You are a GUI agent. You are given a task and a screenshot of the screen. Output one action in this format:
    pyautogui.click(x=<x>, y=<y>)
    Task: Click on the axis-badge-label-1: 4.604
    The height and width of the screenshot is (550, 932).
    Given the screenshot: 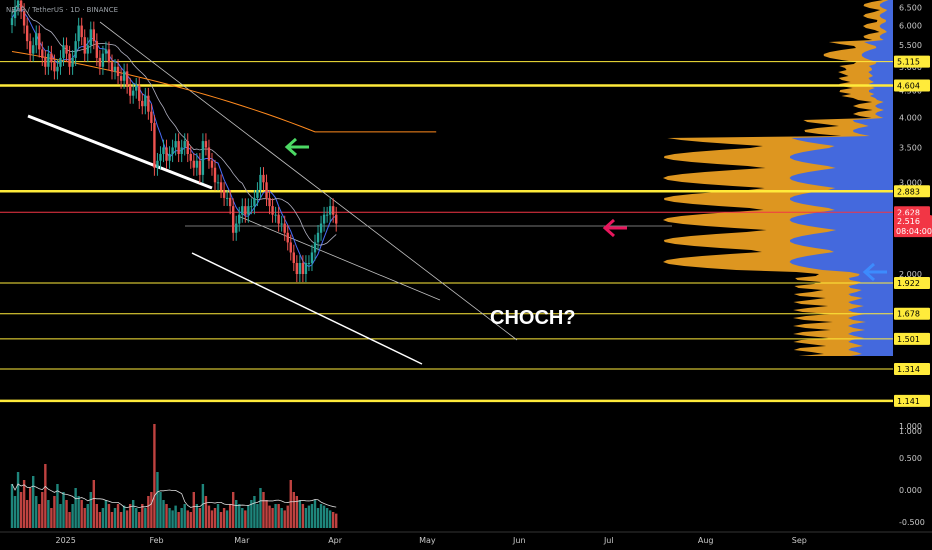 What is the action you would take?
    pyautogui.click(x=908, y=85)
    